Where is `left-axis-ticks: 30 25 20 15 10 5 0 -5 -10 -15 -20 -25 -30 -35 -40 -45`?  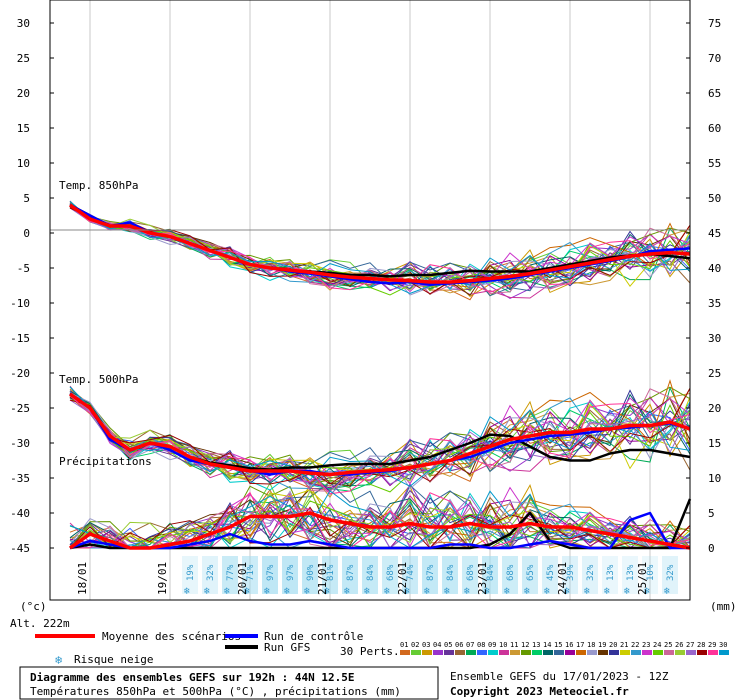
left-axis-ticks: 30 25 20 15 10 5 0 -5 -10 -15 -20 -25 -30 -35 -40 -45 is located at coordinates (32, 286).